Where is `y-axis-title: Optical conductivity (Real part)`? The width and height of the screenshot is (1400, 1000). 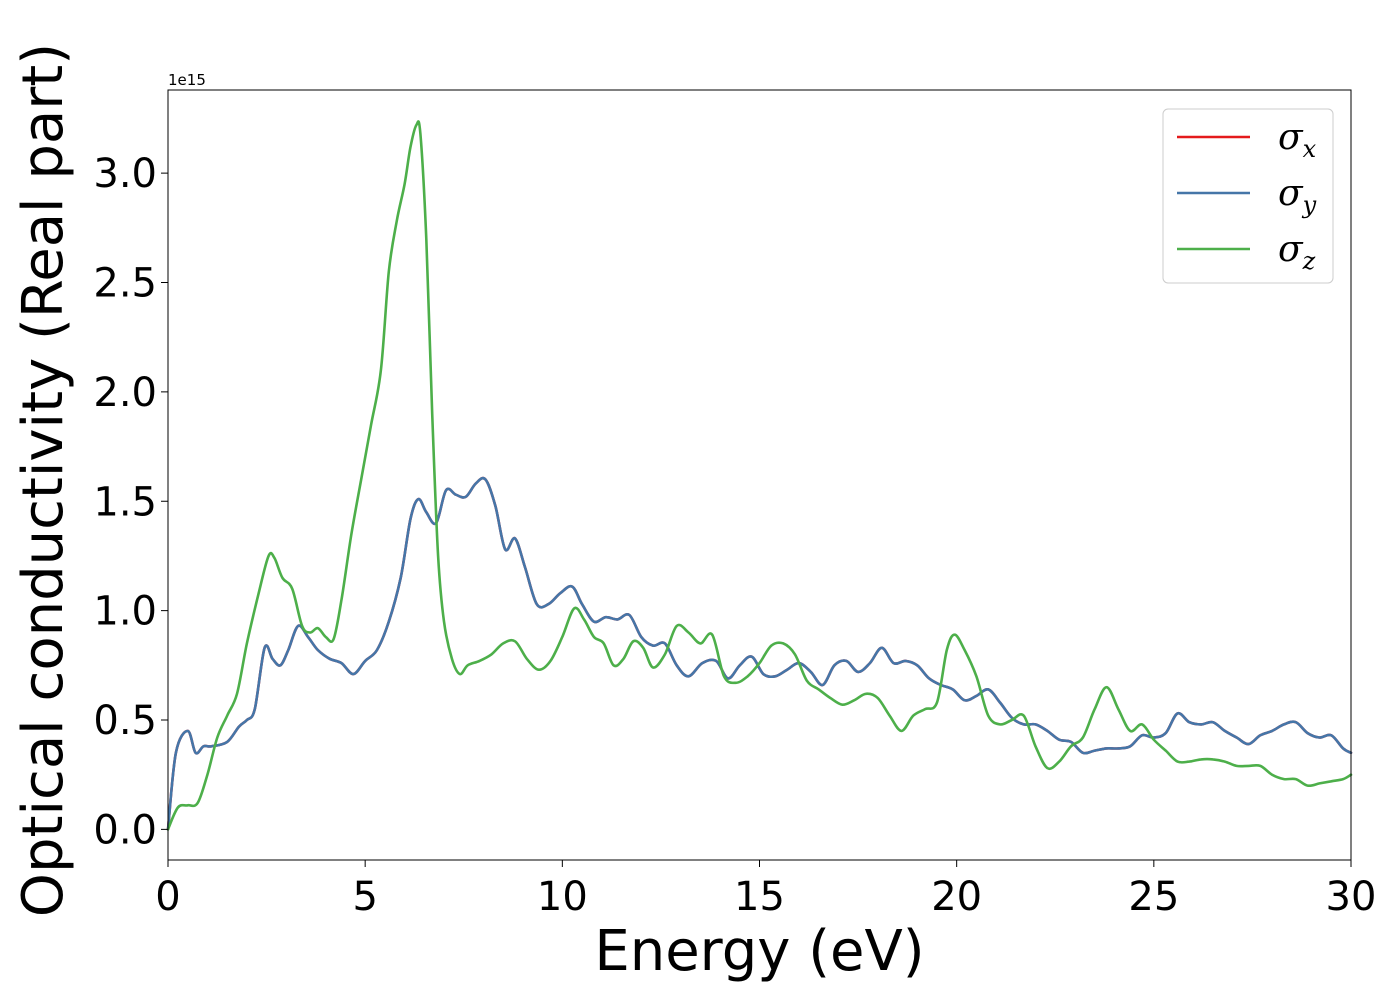
y-axis-title: Optical conductivity (Real part) is located at coordinates (43, 480).